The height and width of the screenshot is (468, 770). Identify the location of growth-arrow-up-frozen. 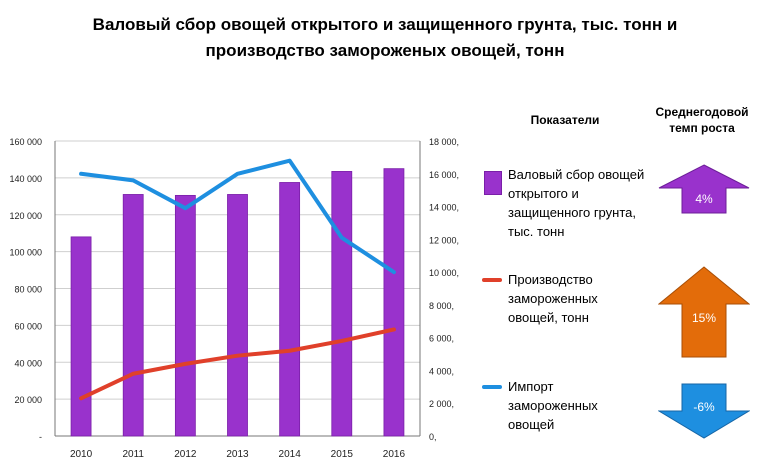
(704, 312).